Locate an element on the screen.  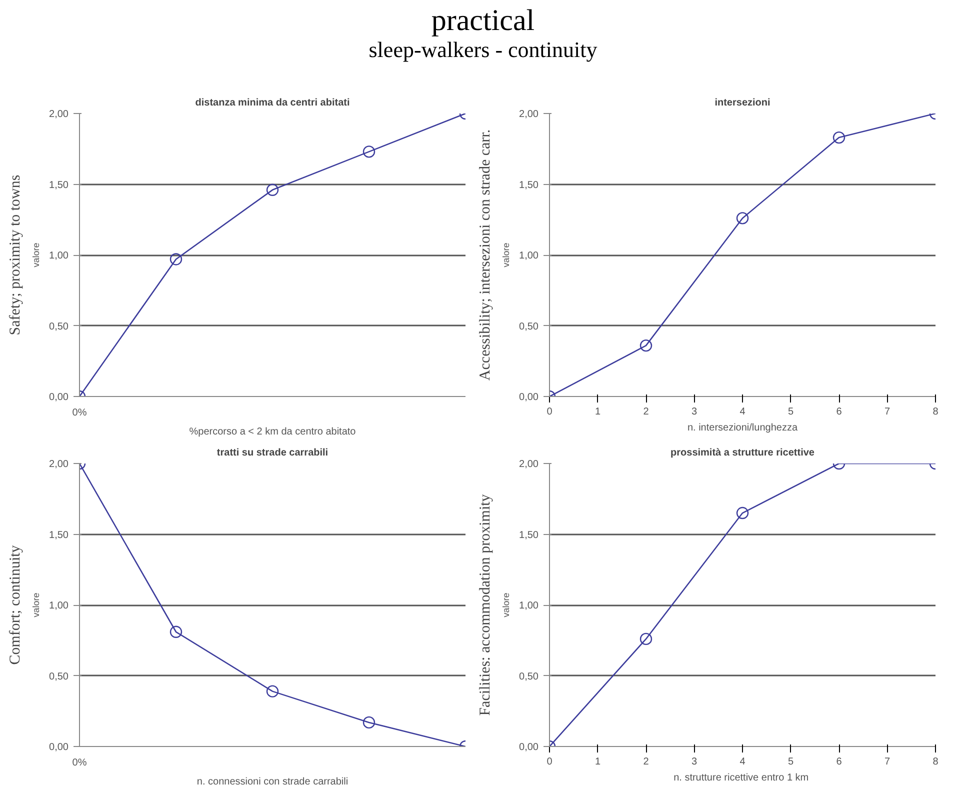
text: Safety; proximity to towns is located at coordinates (16, 255).